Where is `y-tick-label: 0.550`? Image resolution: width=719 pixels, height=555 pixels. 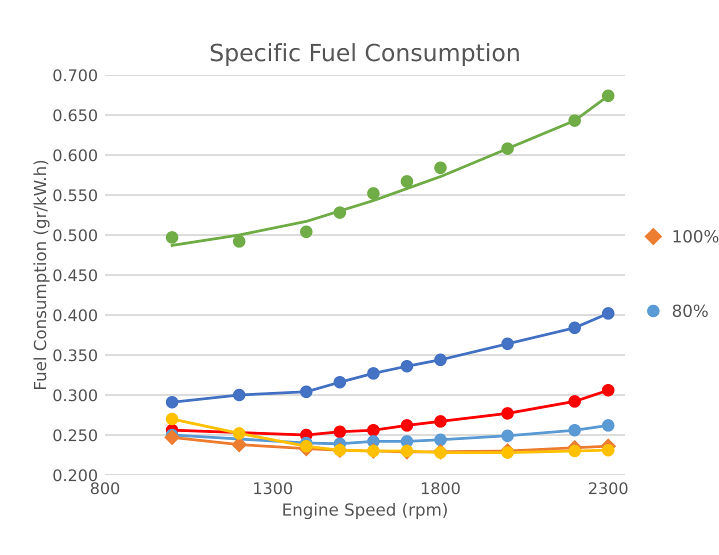
y-tick-label: 0.550 is located at coordinates (75, 195).